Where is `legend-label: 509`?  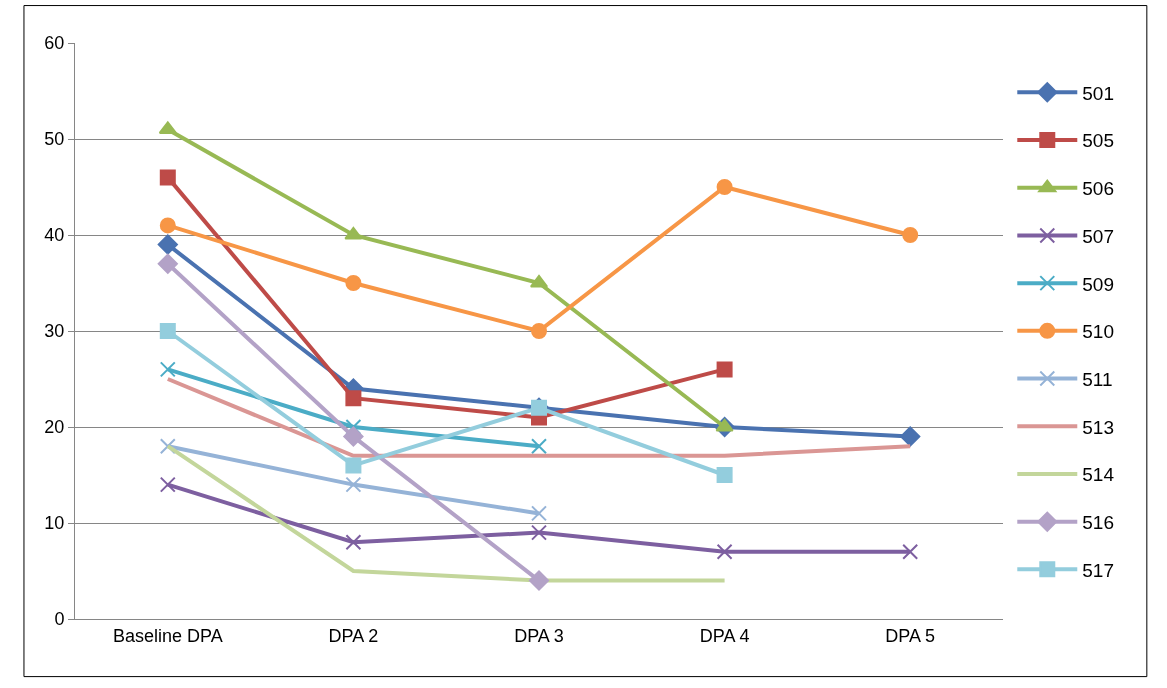 legend-label: 509 is located at coordinates (1098, 284).